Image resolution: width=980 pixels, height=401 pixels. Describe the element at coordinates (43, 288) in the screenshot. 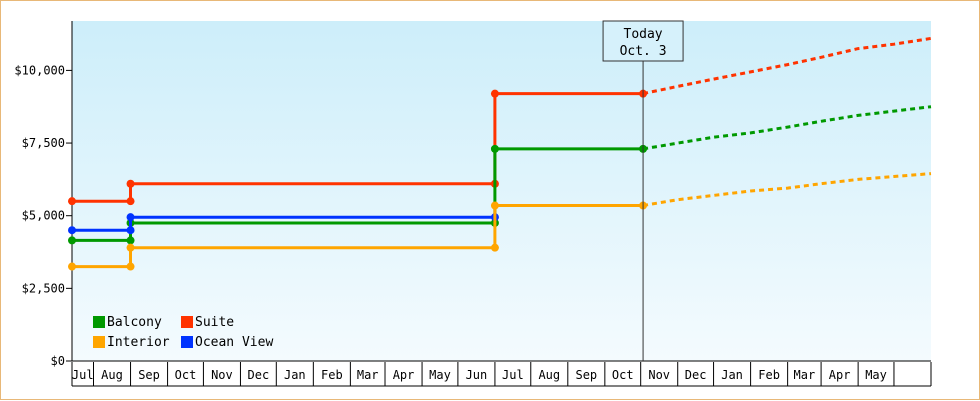

I see `y-tick-label: $2,500` at that location.